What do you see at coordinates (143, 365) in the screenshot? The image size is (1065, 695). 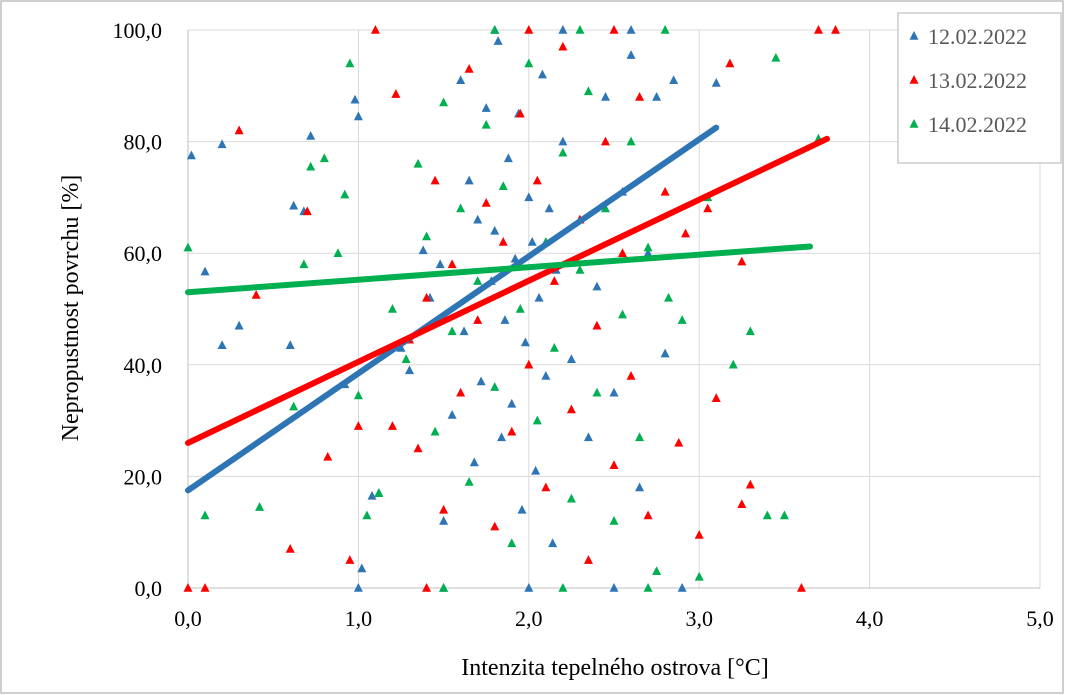 I see `y-tick-label: 40,0` at bounding box center [143, 365].